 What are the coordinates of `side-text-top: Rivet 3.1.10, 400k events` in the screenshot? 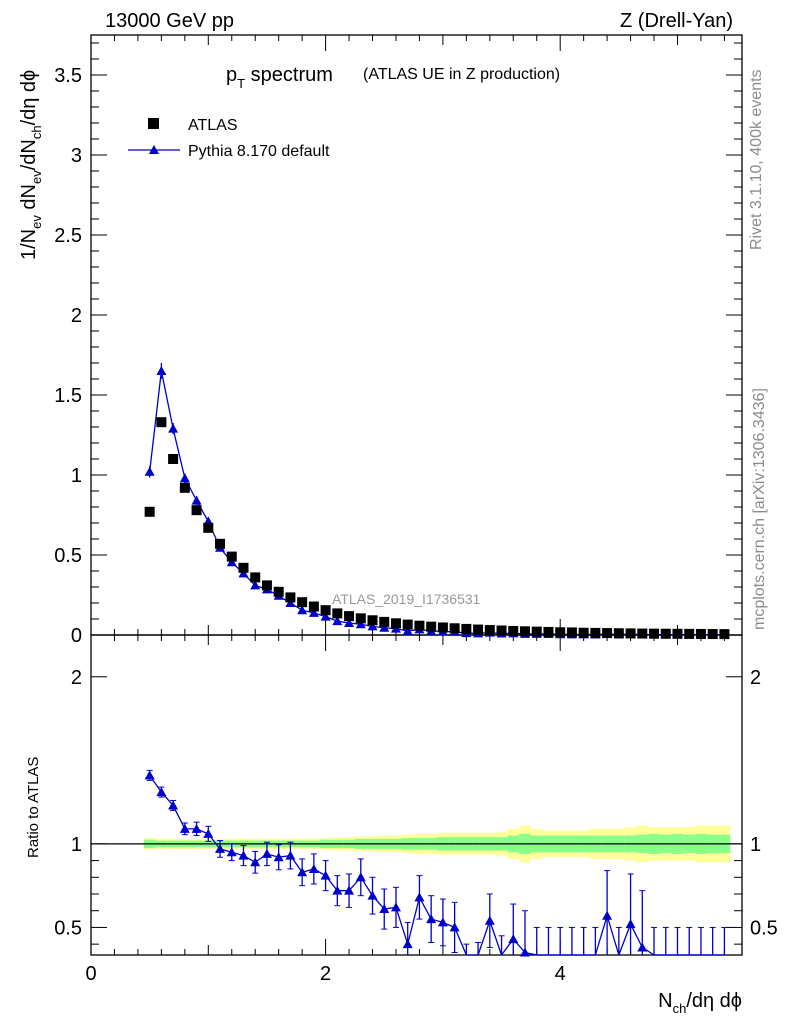 It's located at (756, 159).